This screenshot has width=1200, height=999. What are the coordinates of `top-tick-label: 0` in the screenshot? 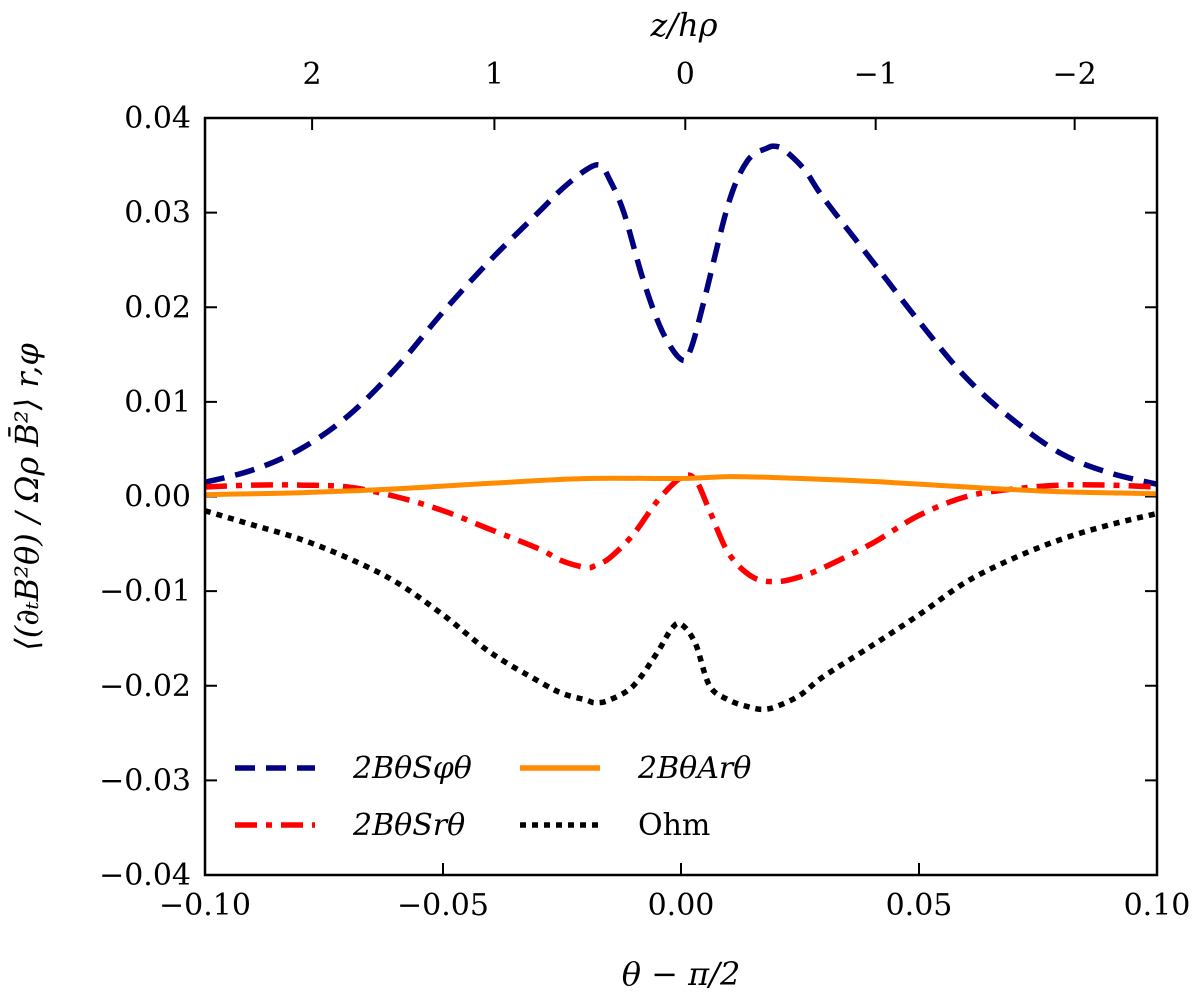 It's located at (685, 74).